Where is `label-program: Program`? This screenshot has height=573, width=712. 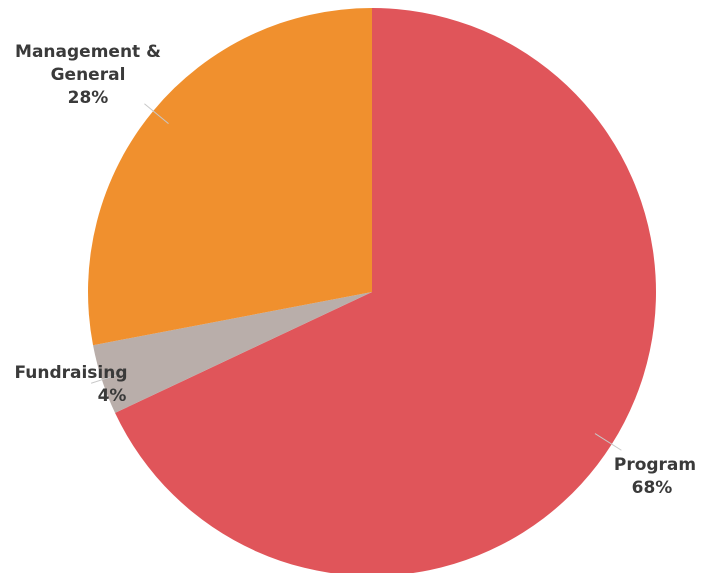 label-program: Program is located at coordinates (655, 465).